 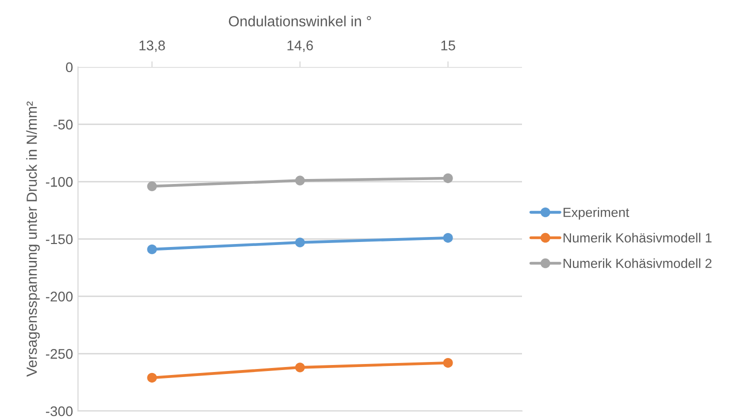 I want to click on legend-label: Numerik Kohäsivmodell 1, so click(x=638, y=237).